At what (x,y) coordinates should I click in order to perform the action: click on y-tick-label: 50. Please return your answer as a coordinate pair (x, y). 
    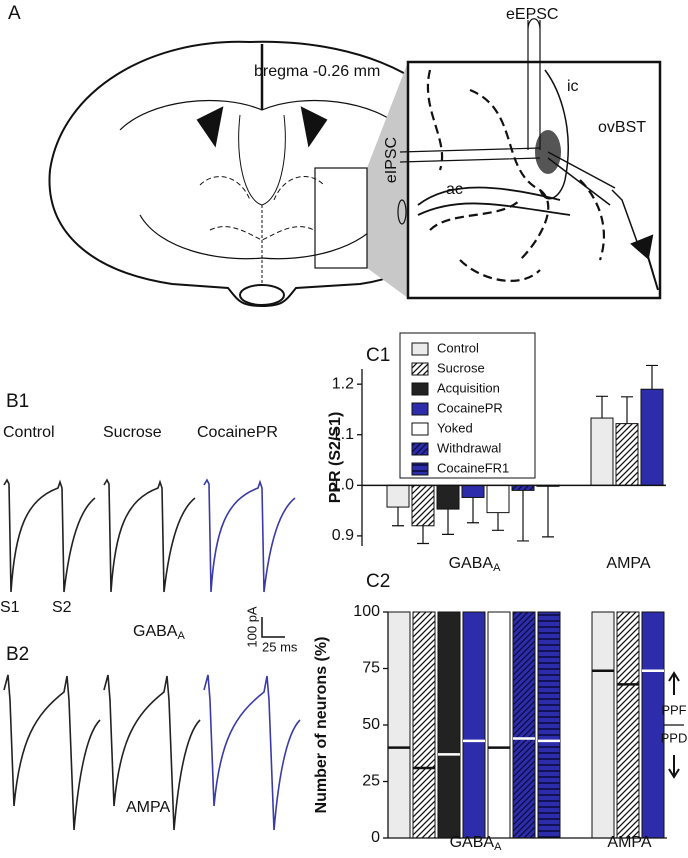
    Looking at the image, I should click on (371, 724).